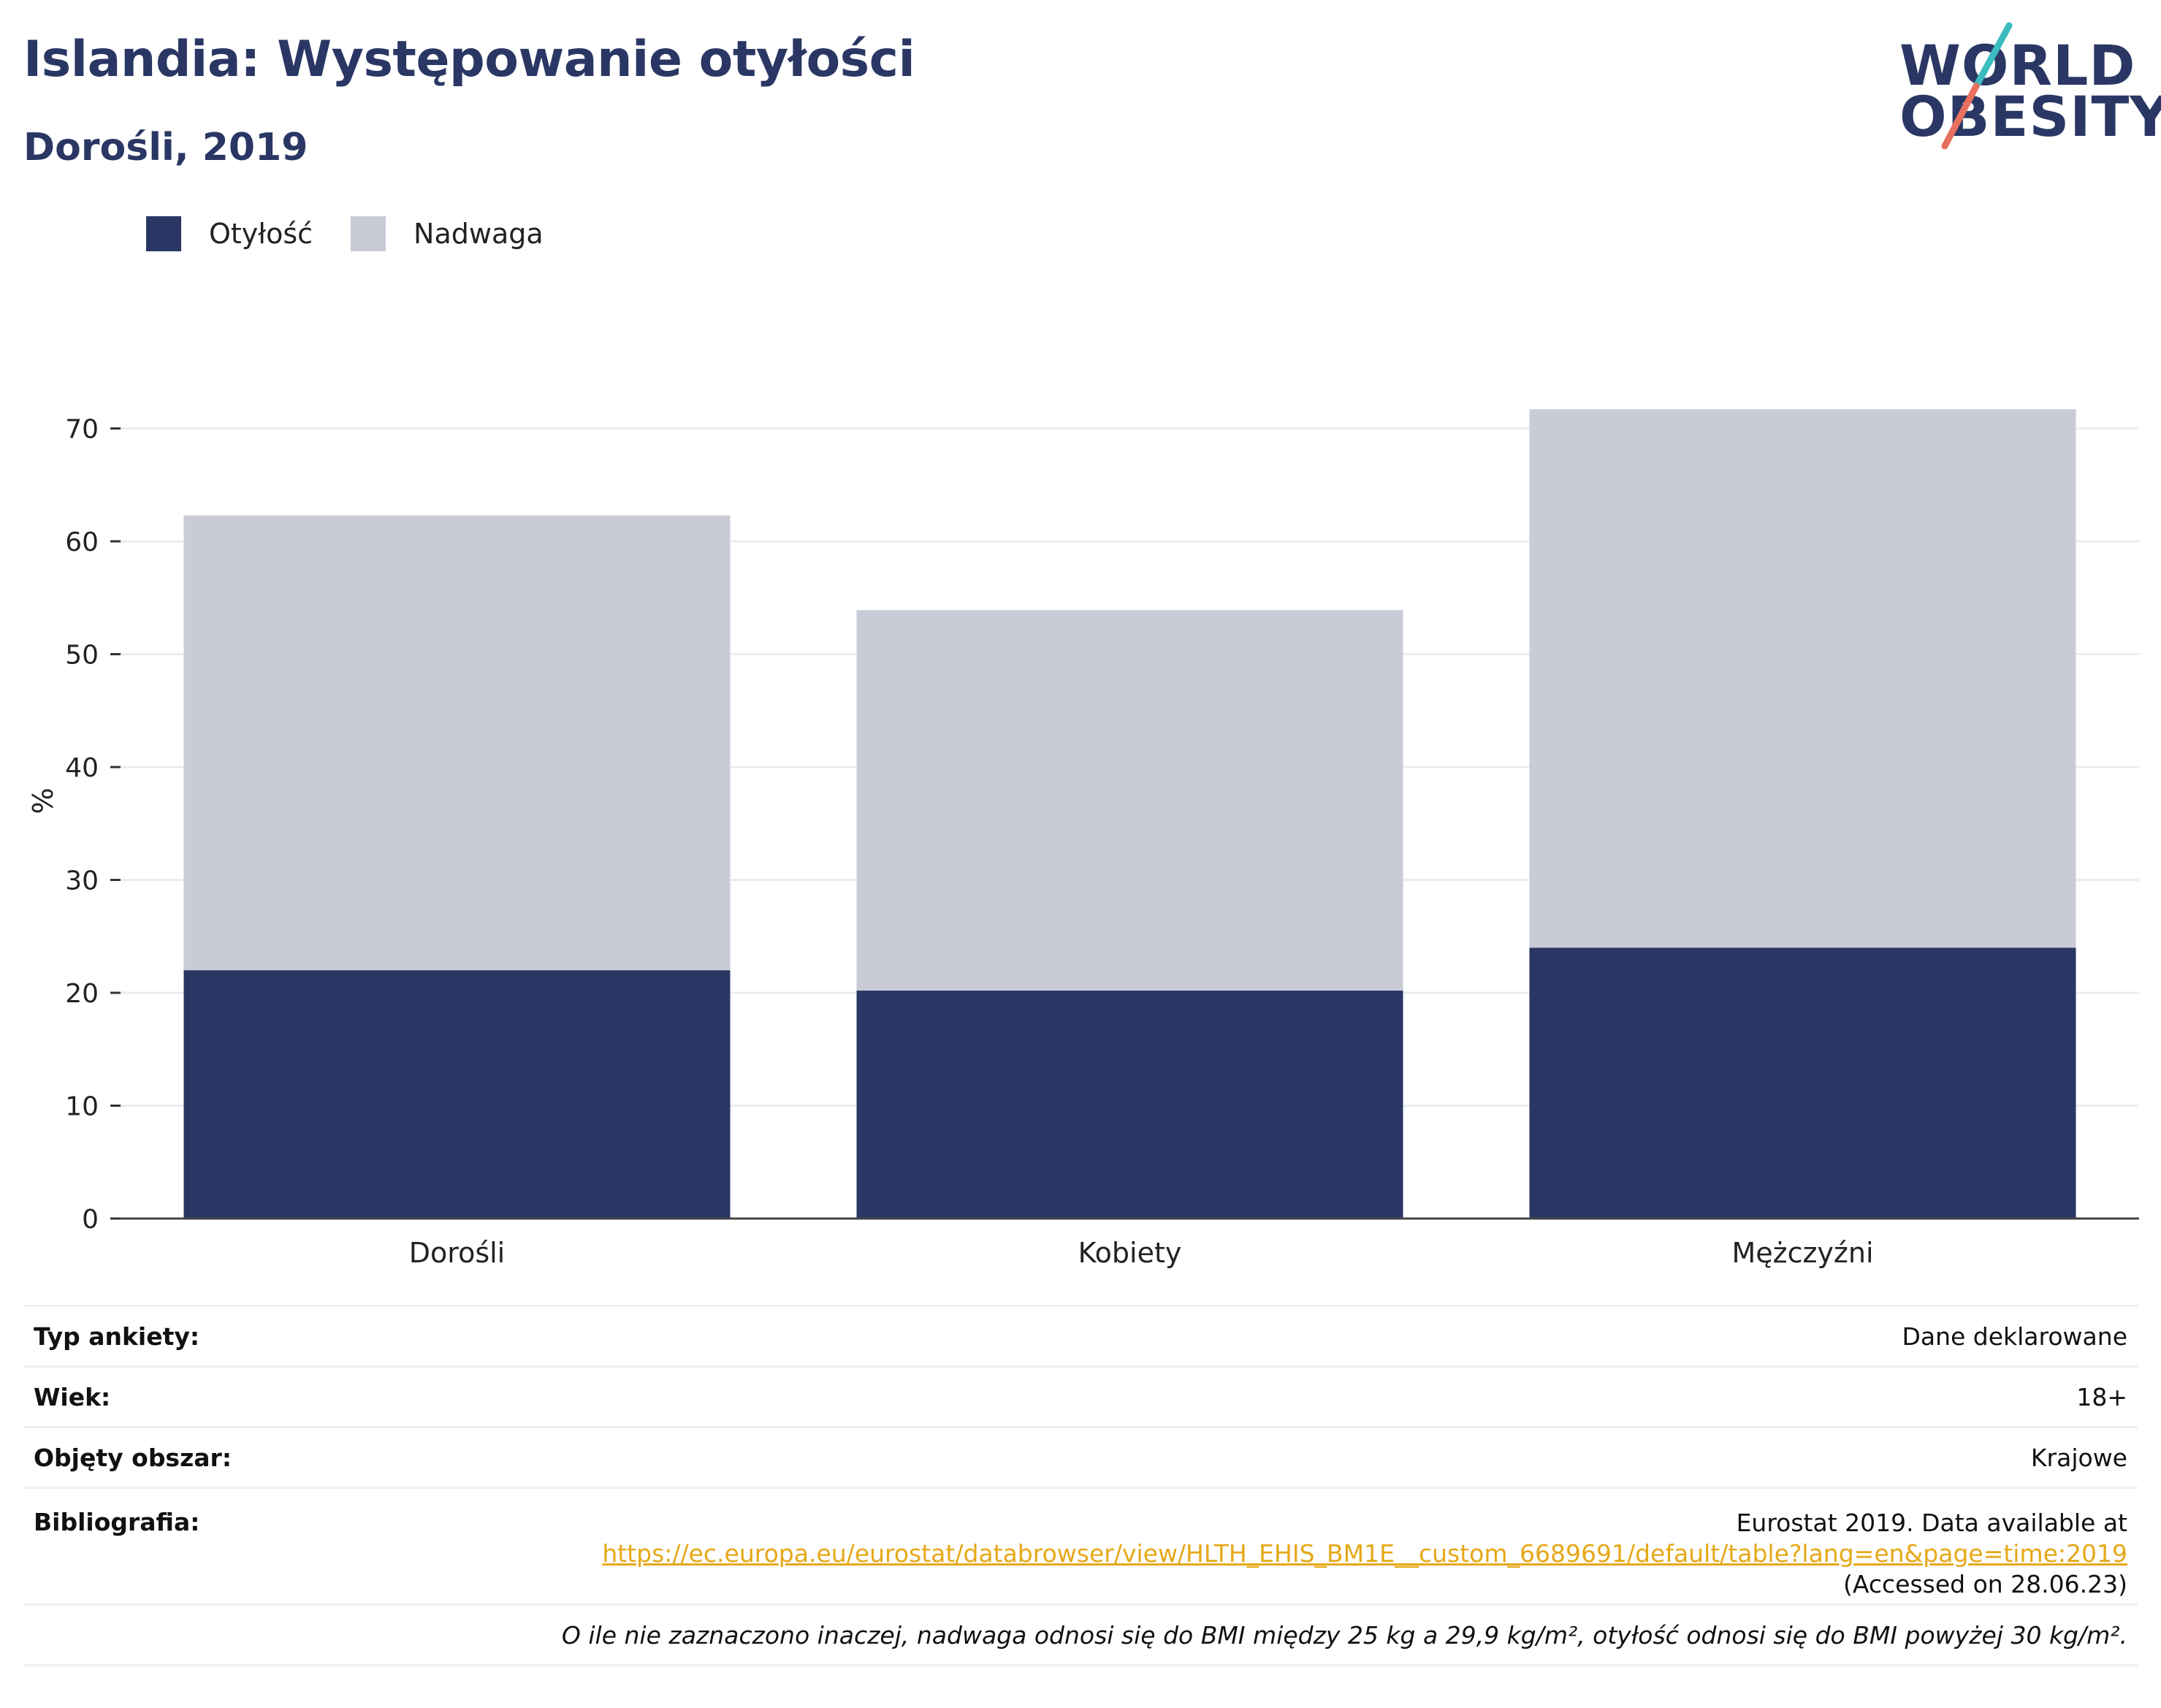 This screenshot has width=2161, height=1708. What do you see at coordinates (82, 656) in the screenshot?
I see `y-tick-label-50: 50` at bounding box center [82, 656].